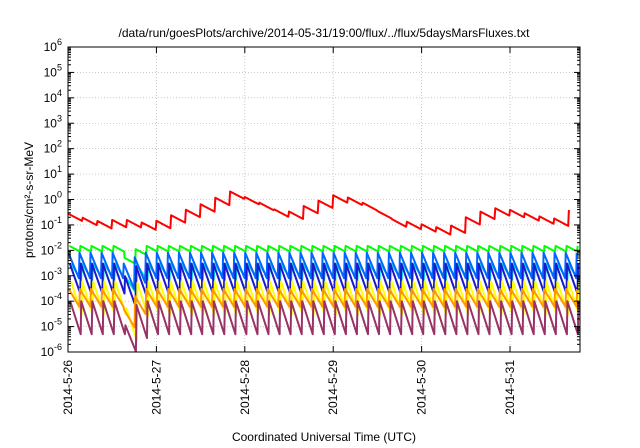 This screenshot has width=640, height=448. I want to click on x-tick-label: 2014-5-29, so click(333, 387).